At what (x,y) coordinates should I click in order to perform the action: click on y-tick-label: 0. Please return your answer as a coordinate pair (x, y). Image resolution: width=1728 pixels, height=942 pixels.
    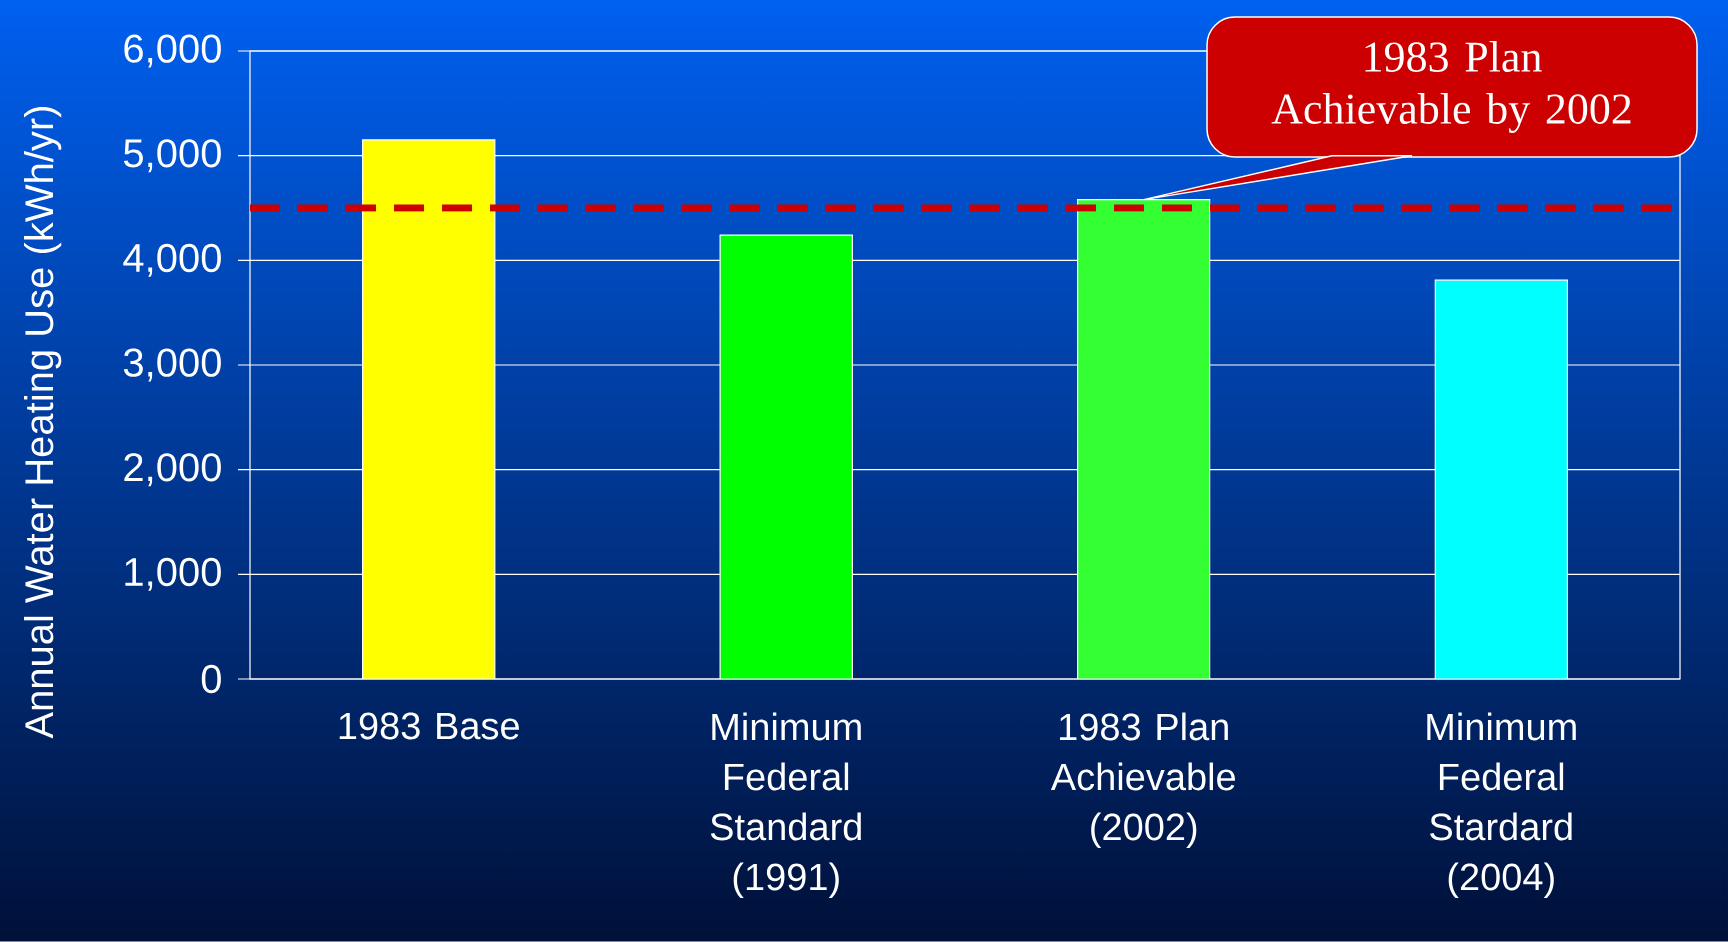
    Looking at the image, I should click on (211, 679).